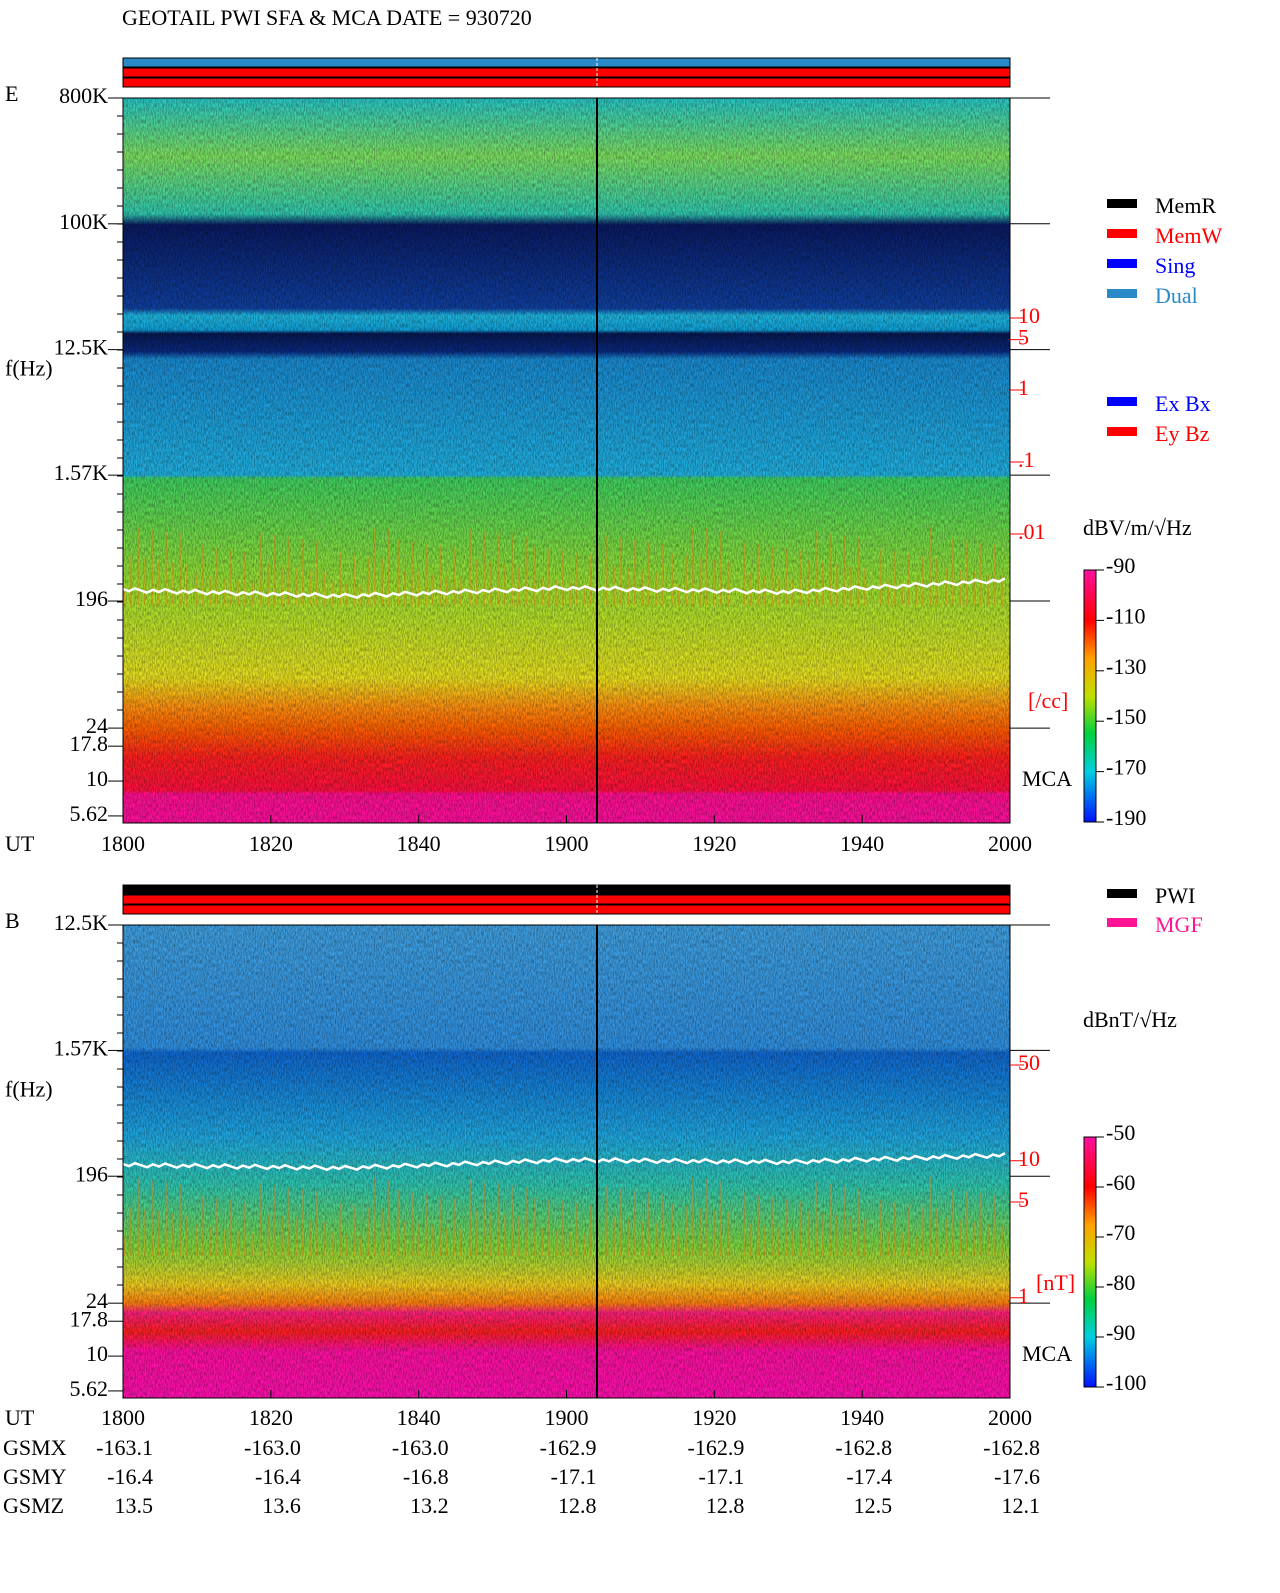 This screenshot has width=1280, height=1593. Describe the element at coordinates (97, 778) in the screenshot. I see `y-tick-label: 10` at that location.